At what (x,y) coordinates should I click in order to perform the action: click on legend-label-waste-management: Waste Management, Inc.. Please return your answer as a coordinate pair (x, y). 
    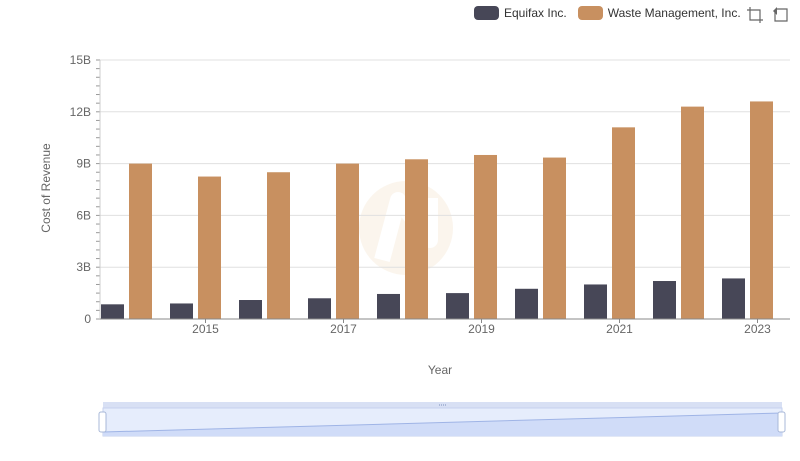
    Looking at the image, I should click on (674, 13).